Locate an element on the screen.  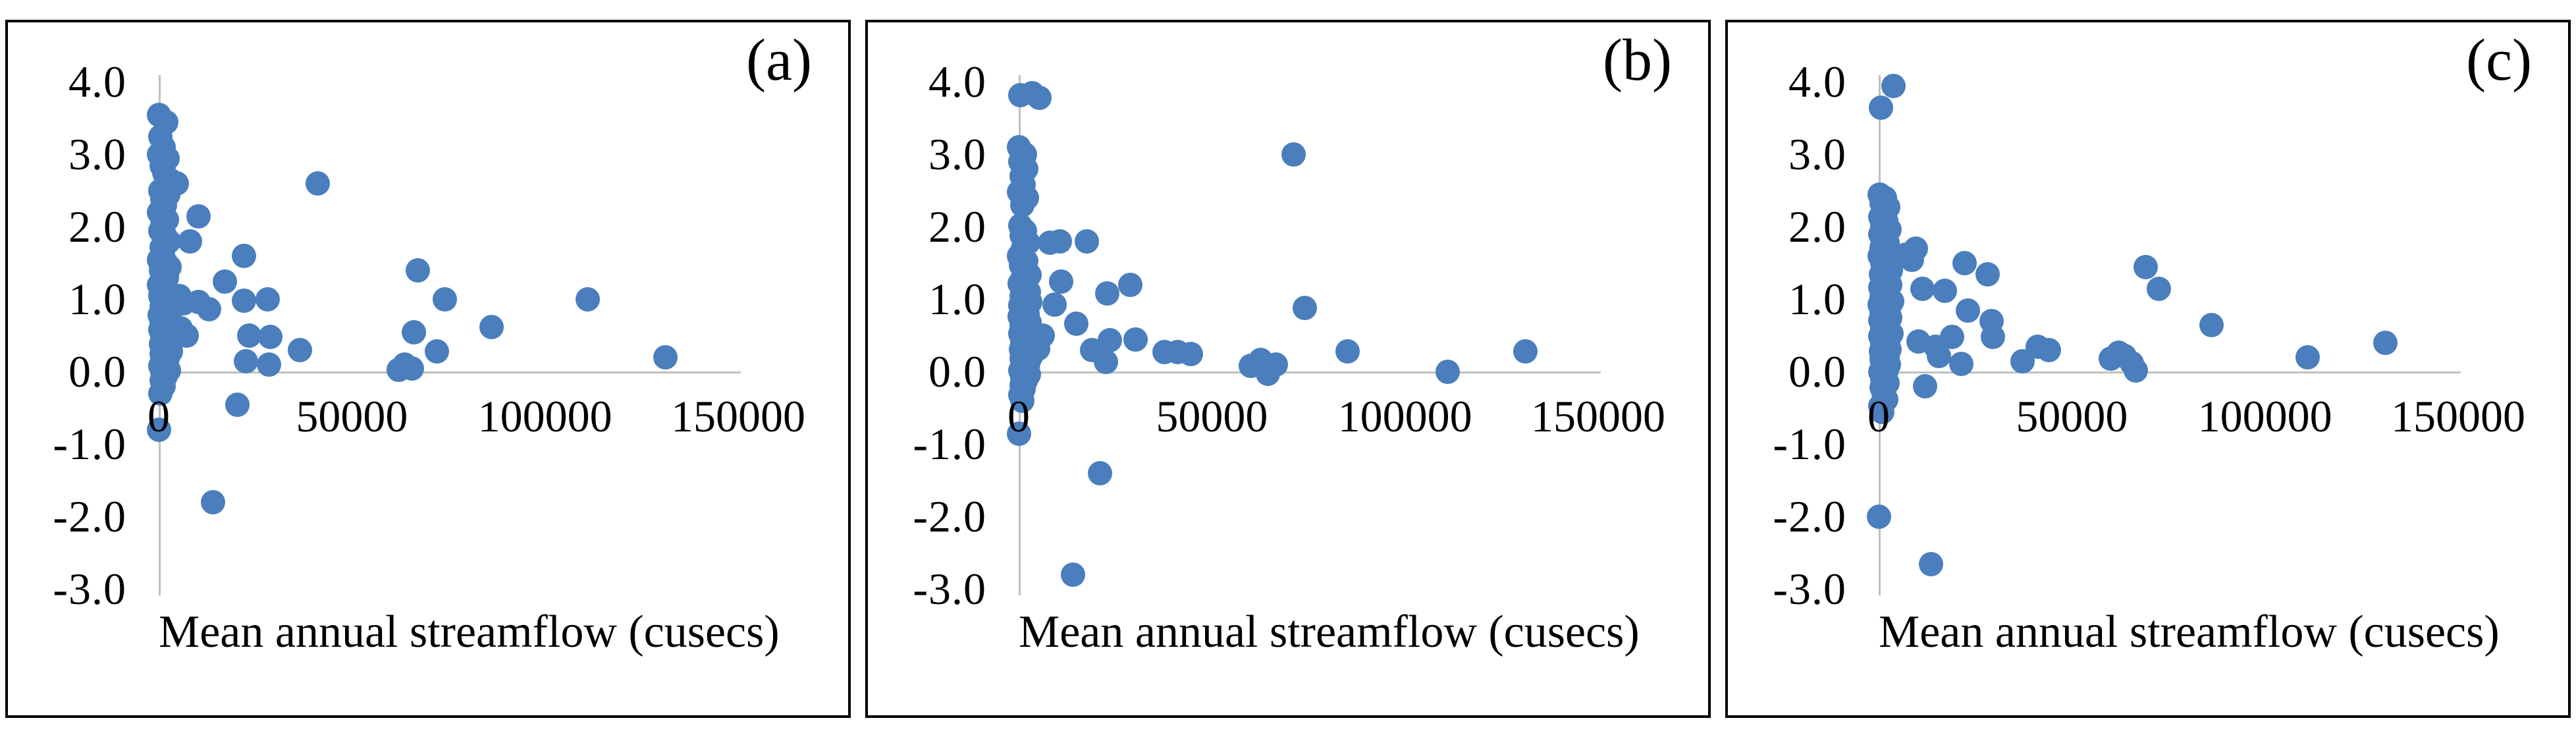
panel-corner-label: (b) is located at coordinates (1637, 60).